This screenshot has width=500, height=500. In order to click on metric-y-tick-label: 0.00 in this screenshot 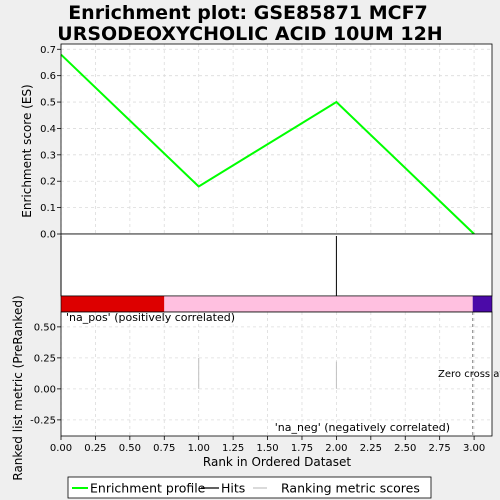, I will do `click(45, 389)`.